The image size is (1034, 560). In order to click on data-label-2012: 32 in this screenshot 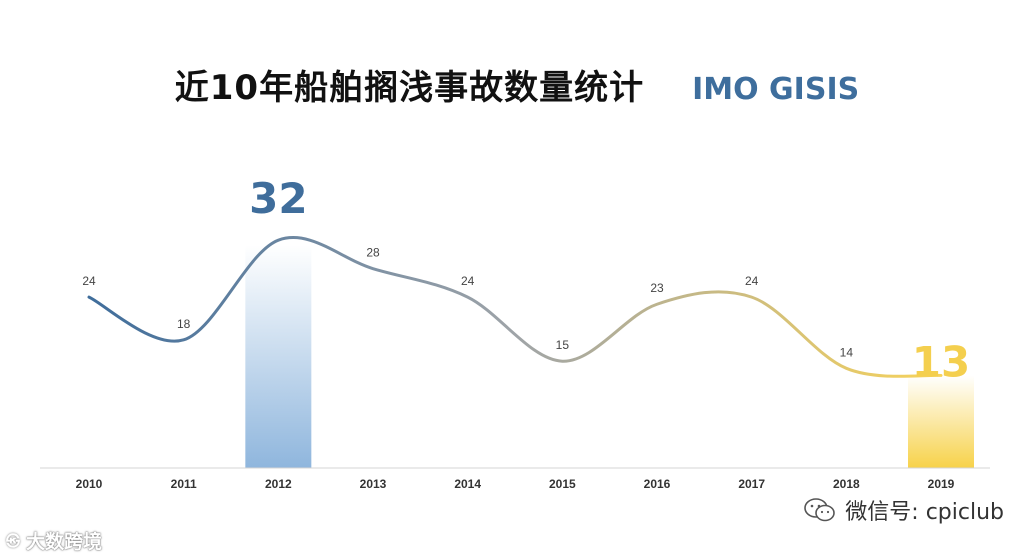, I will do `click(278, 198)`.